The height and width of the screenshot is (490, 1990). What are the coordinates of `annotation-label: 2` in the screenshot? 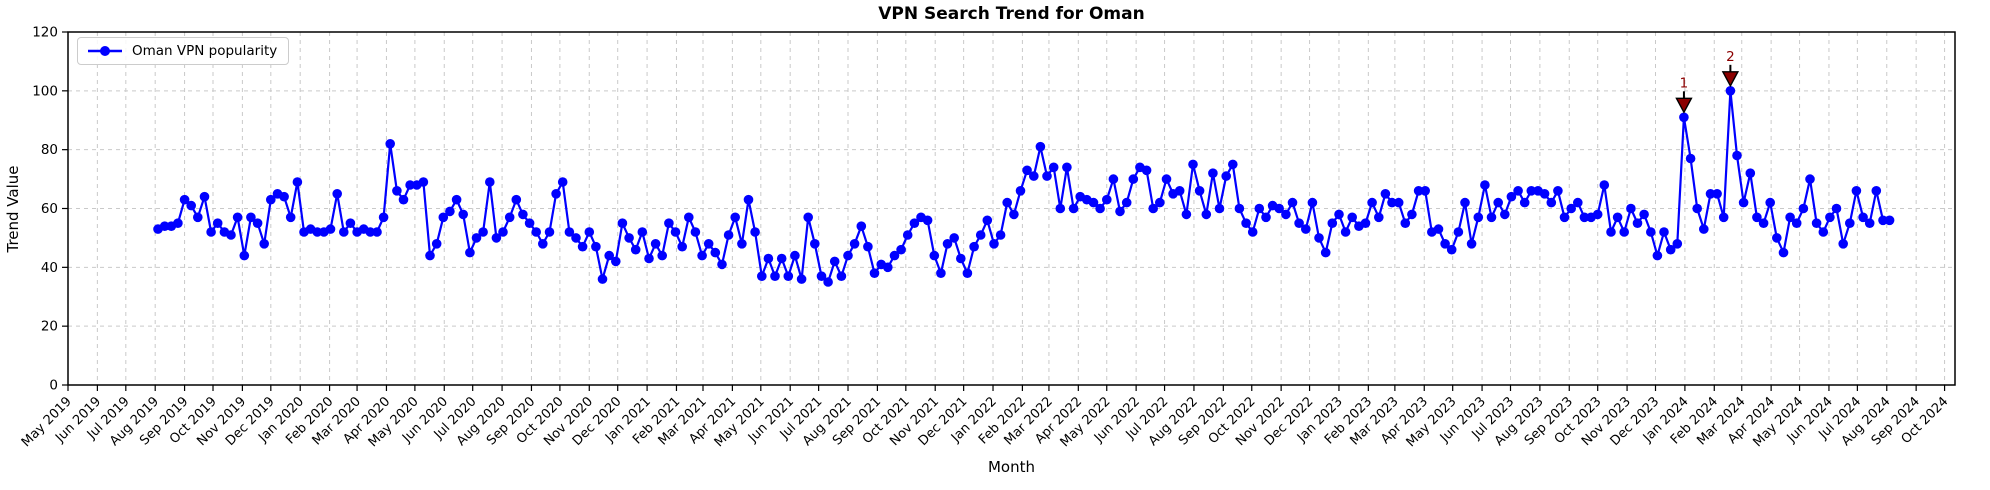 It's located at (1730, 57).